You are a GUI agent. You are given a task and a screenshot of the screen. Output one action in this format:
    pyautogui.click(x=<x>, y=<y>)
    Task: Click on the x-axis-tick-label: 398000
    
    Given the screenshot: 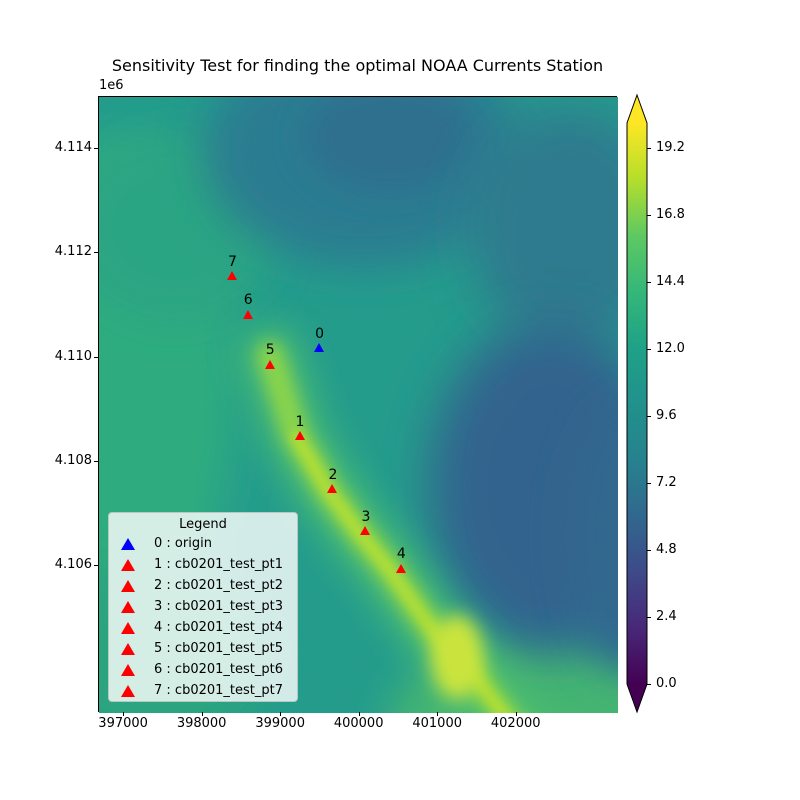 What is the action you would take?
    pyautogui.click(x=201, y=723)
    